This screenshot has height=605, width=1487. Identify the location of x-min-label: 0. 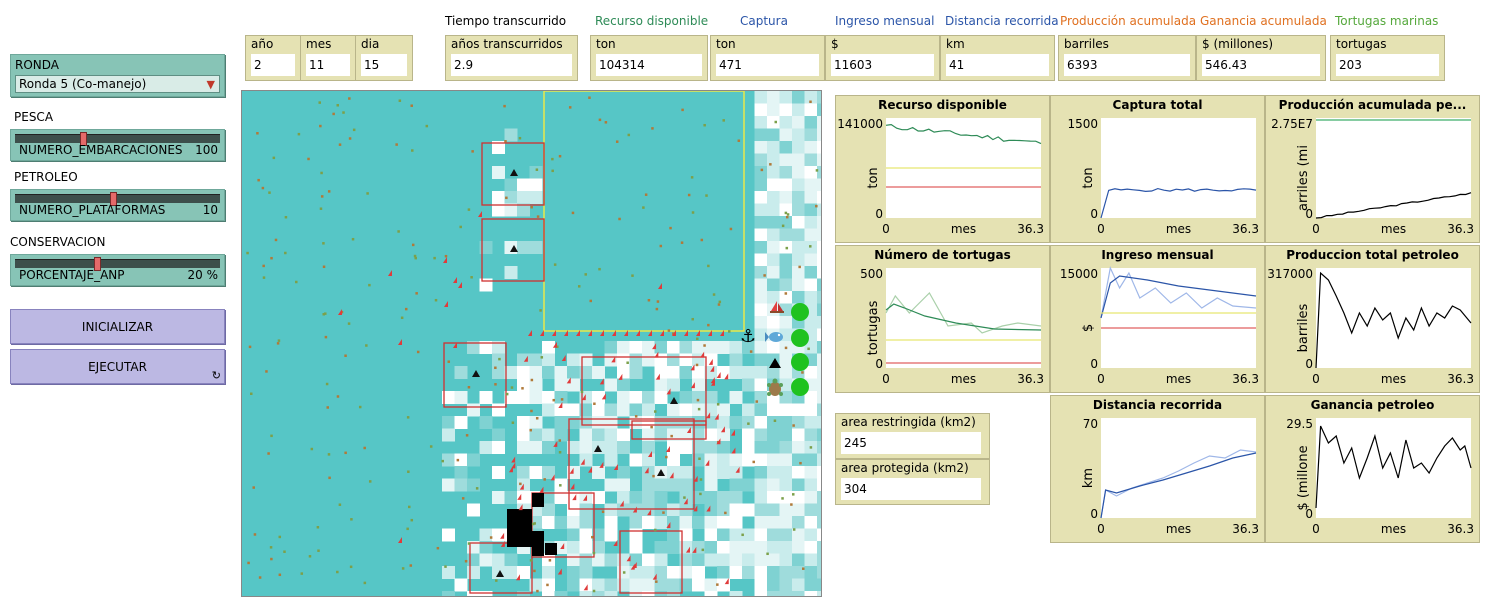
(1316, 229).